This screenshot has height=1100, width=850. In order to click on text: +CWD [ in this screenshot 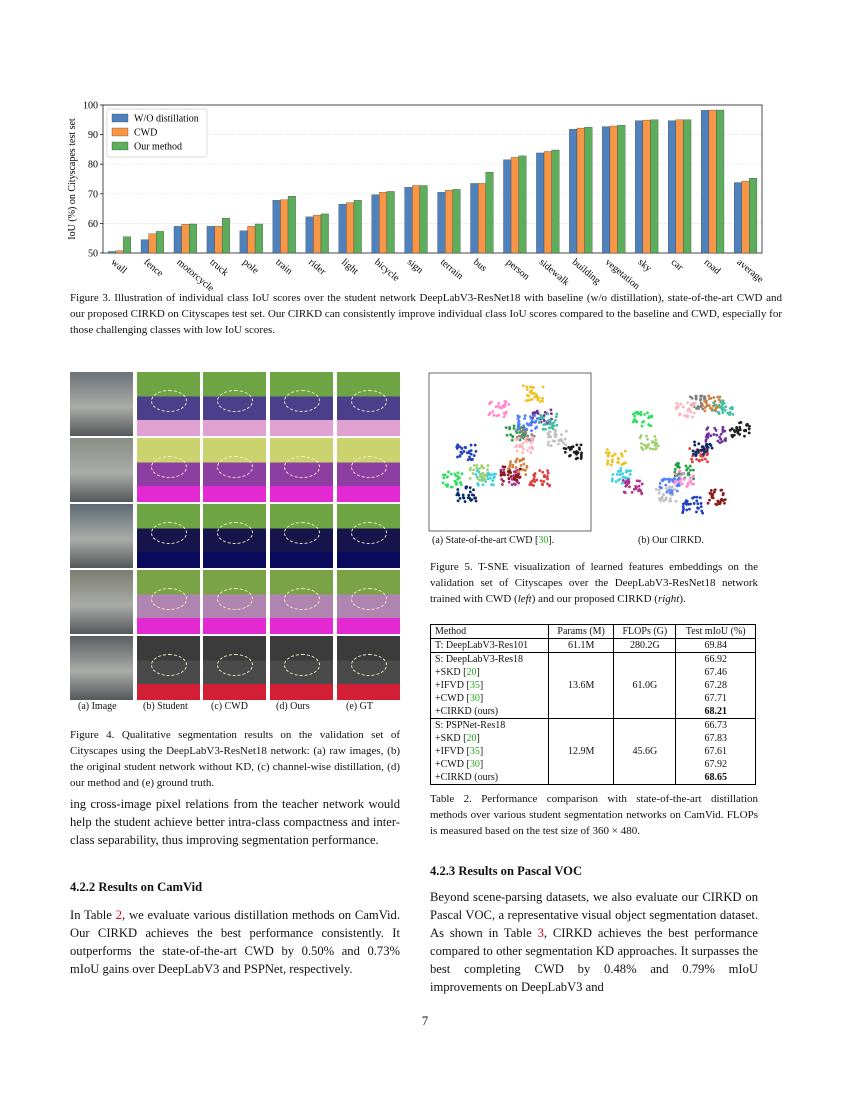, I will do `click(452, 698)`.